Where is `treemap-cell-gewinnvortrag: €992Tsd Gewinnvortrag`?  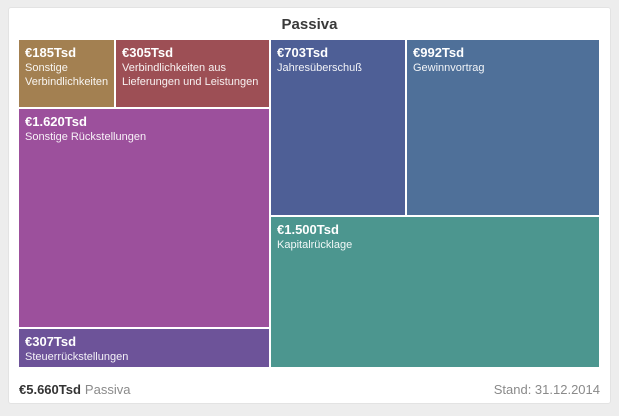 treemap-cell-gewinnvortrag: €992Tsd Gewinnvortrag is located at coordinates (503, 127).